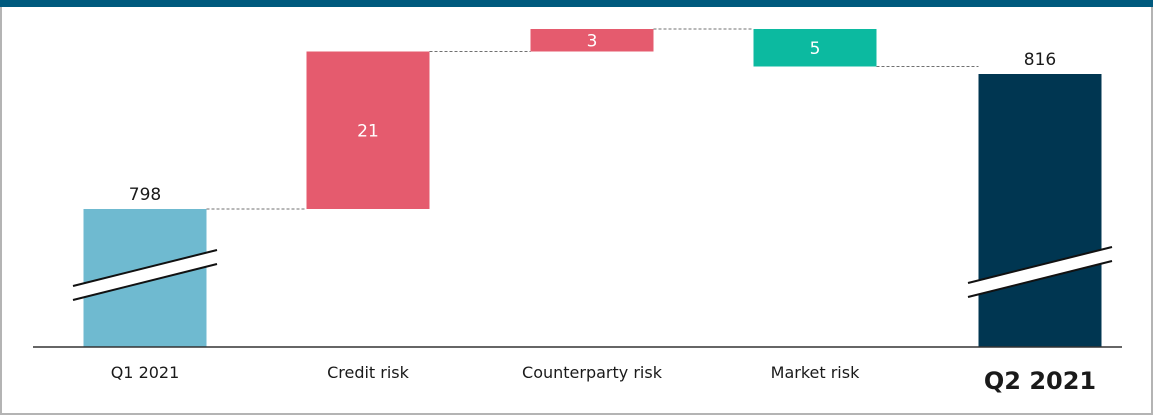  Describe the element at coordinates (592, 372) in the screenshot. I see `x-tick-label-counterparty-risk: Counterparty risk` at that location.